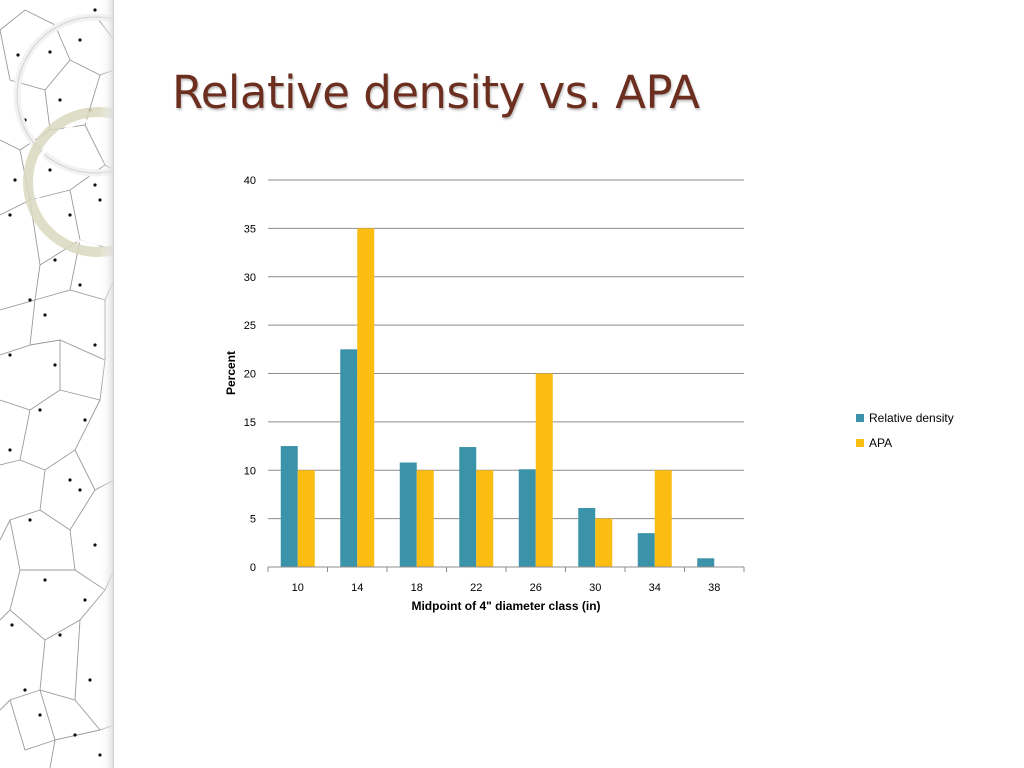  Describe the element at coordinates (506, 580) in the screenshot. I see `x-tick-labels: 10 14 18 22 26 30 34 38` at that location.